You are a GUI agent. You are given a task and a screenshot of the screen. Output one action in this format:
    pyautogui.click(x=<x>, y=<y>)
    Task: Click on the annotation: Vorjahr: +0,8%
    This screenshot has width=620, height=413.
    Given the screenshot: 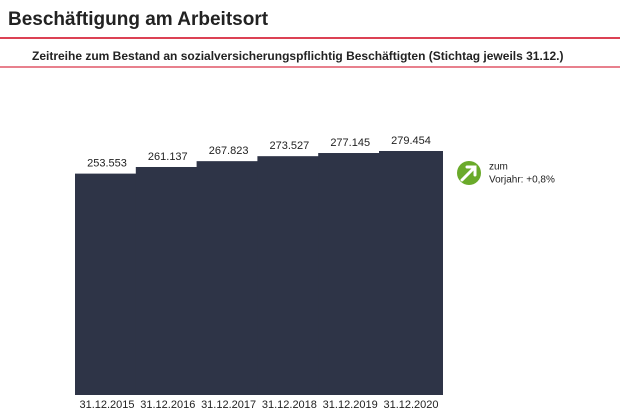 What is the action you would take?
    pyautogui.click(x=522, y=180)
    